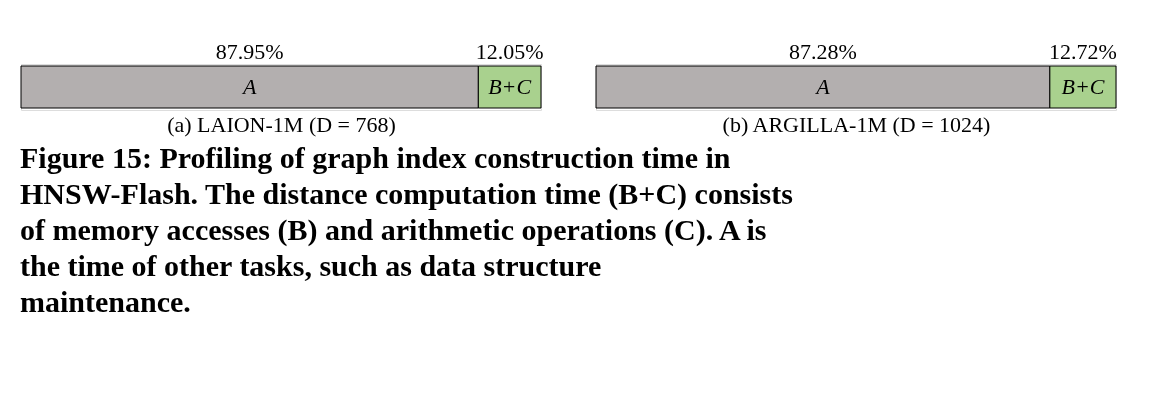 This screenshot has height=400, width=1172. Describe the element at coordinates (249, 51) in the screenshot. I see `data-label: 87.95%` at that location.